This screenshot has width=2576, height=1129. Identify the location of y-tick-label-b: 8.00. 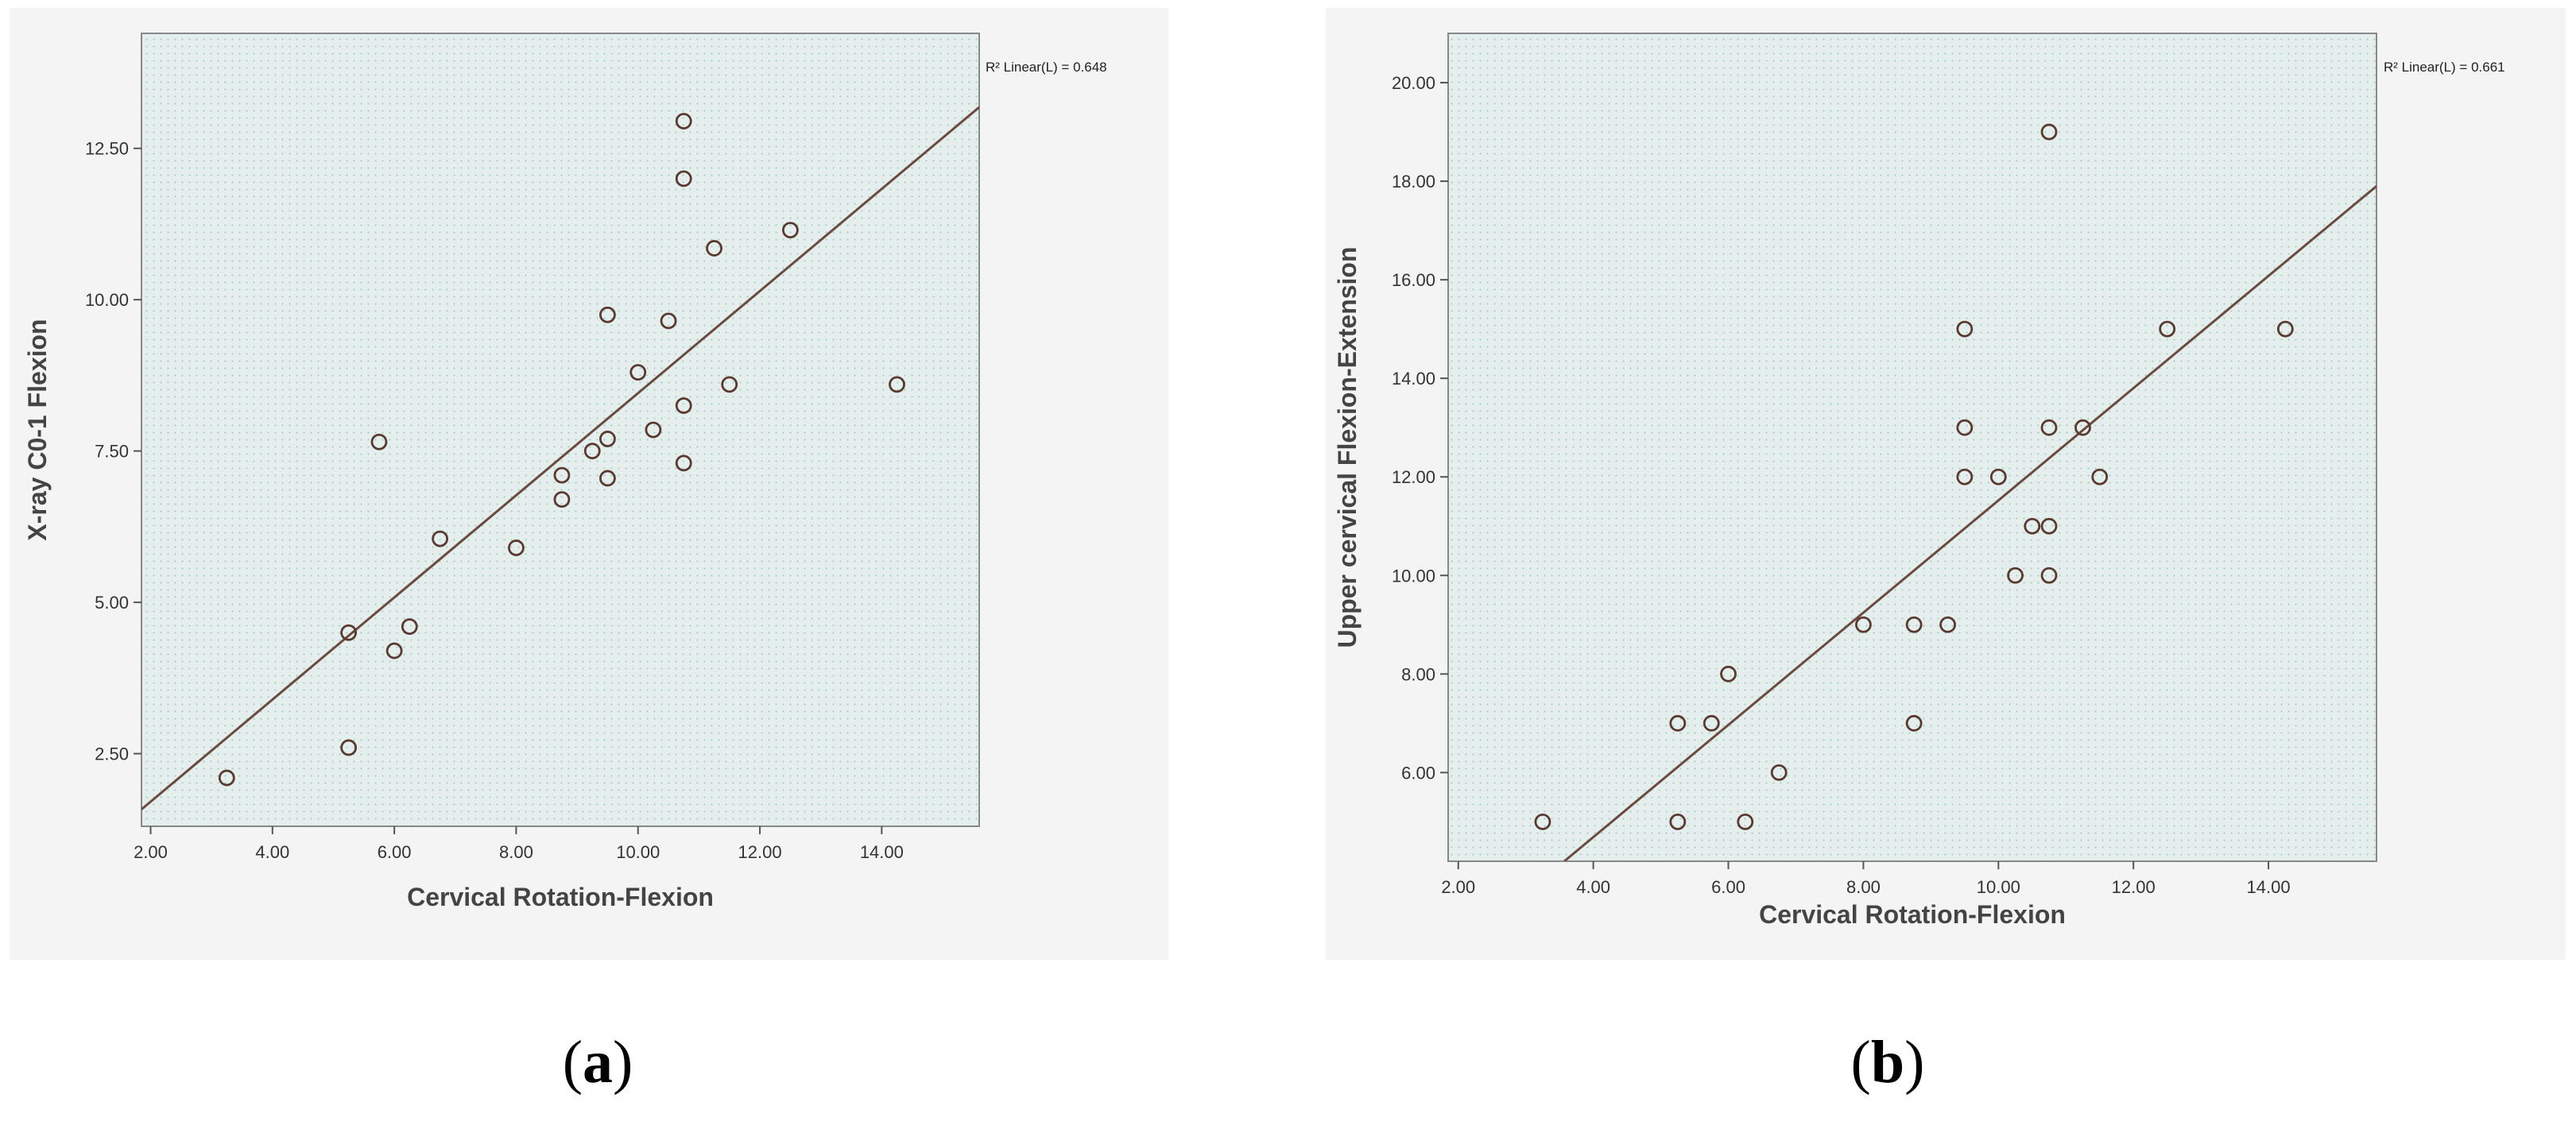
(1418, 674).